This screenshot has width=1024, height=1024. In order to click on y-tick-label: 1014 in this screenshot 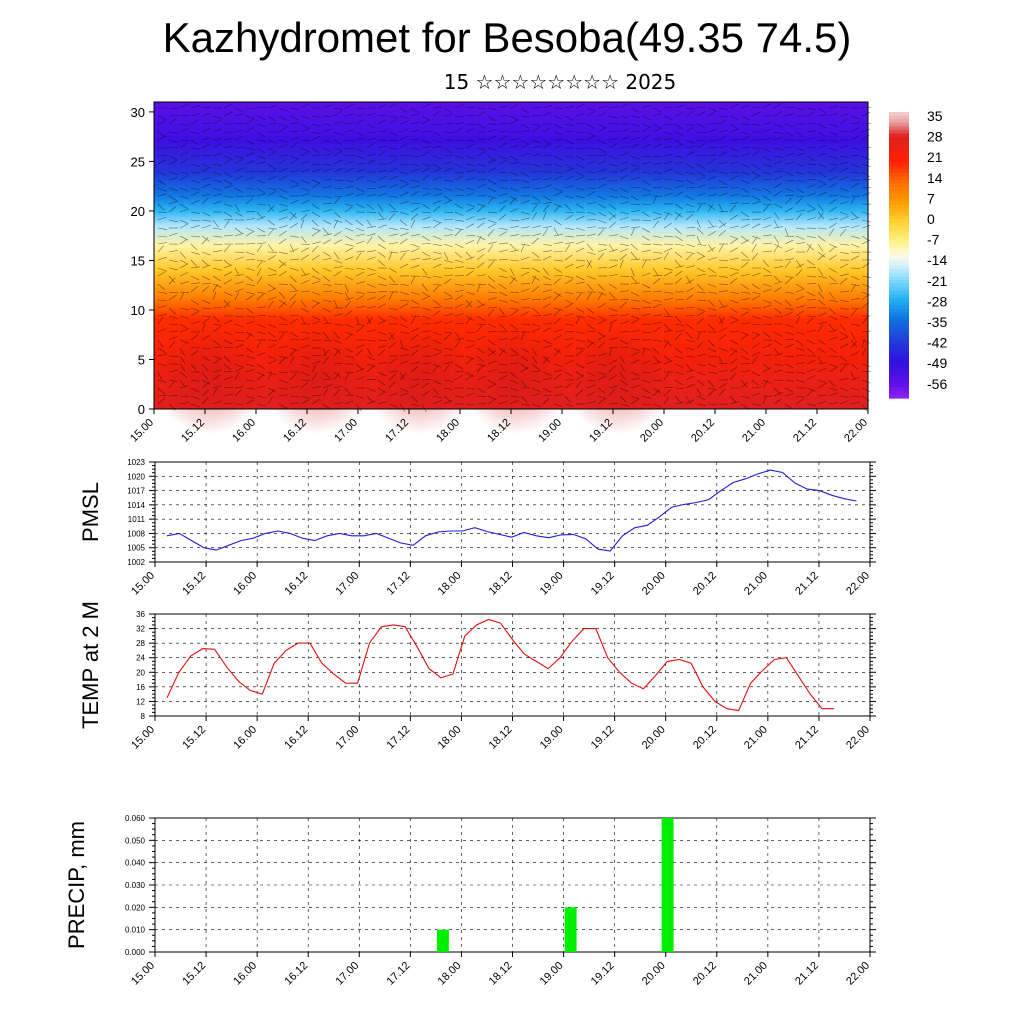, I will do `click(136, 505)`.